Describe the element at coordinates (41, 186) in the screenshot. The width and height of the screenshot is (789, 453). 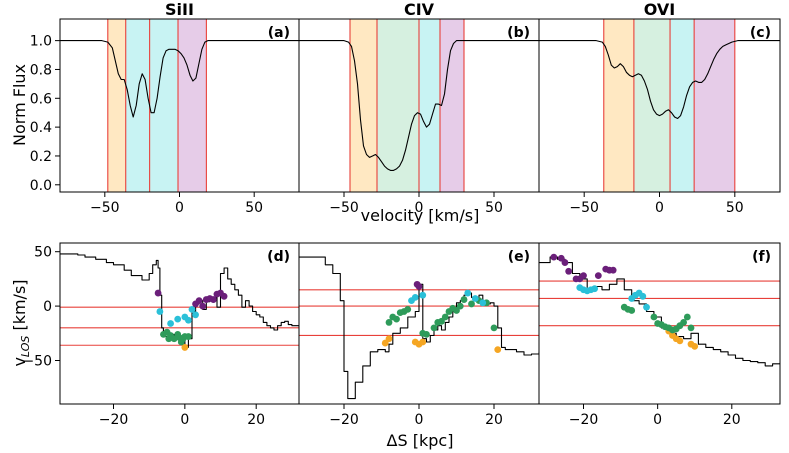
I see `y-tick-label: 0.0` at that location.